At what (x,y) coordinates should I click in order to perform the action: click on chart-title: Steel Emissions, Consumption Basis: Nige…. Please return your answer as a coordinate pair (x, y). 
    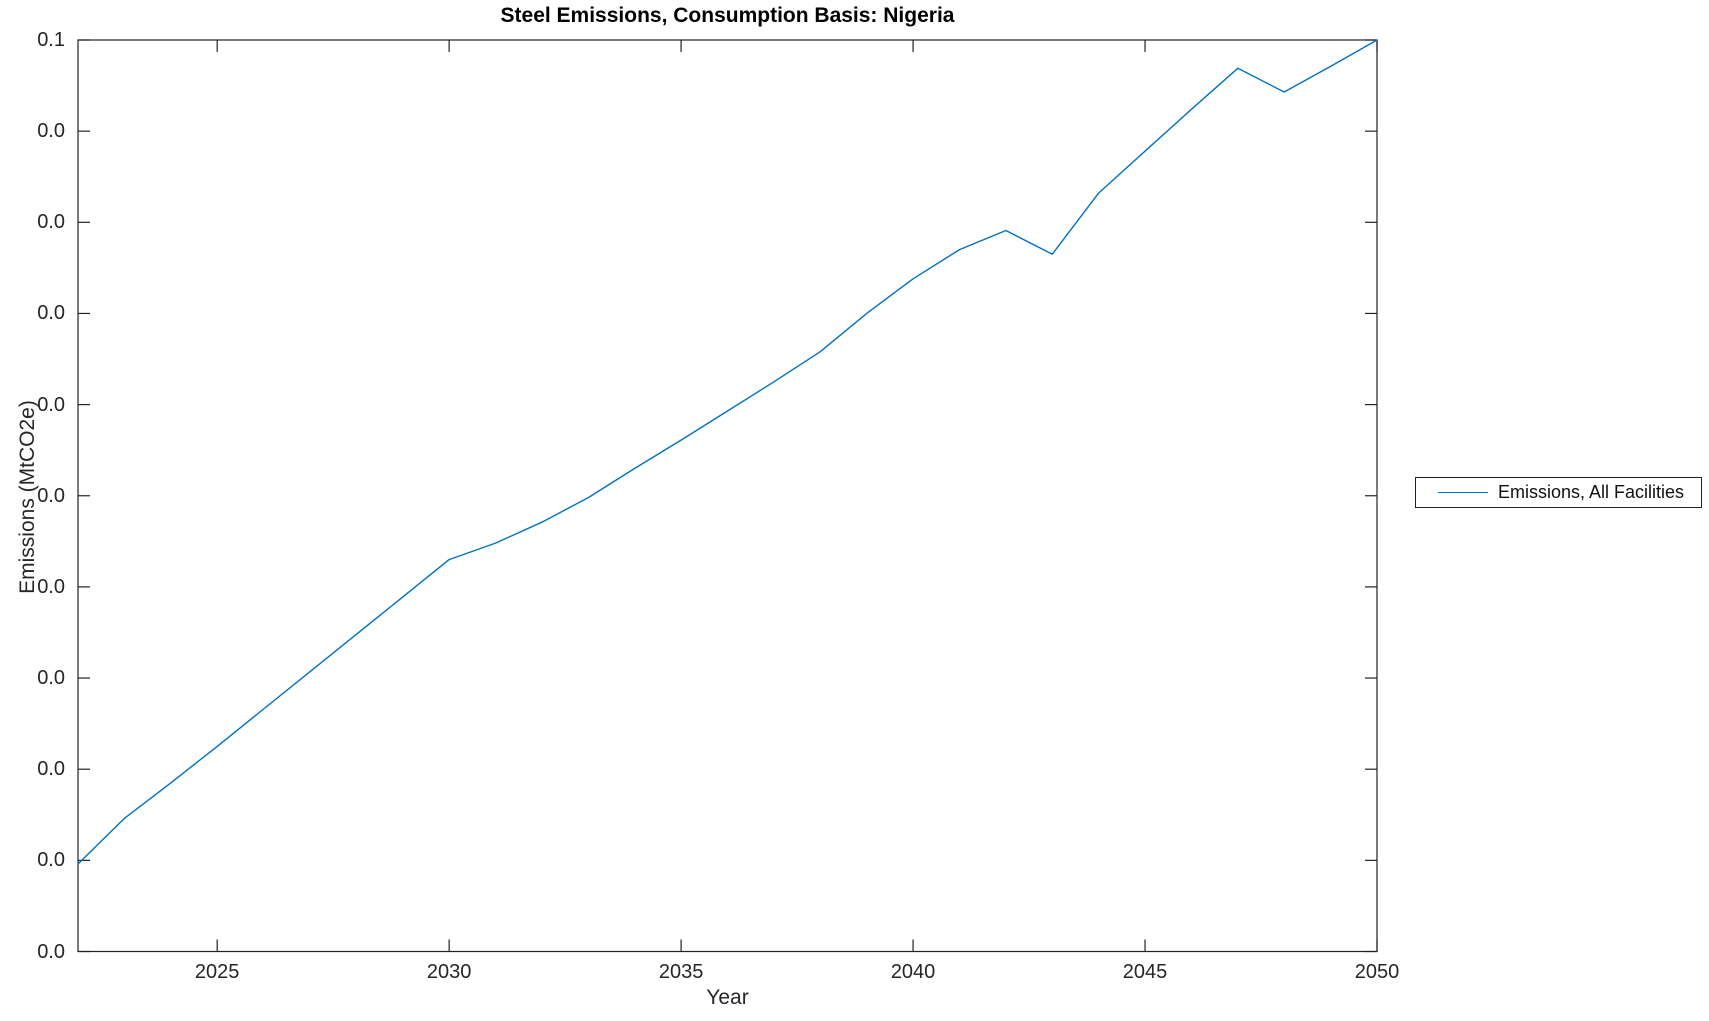
    Looking at the image, I should click on (727, 15).